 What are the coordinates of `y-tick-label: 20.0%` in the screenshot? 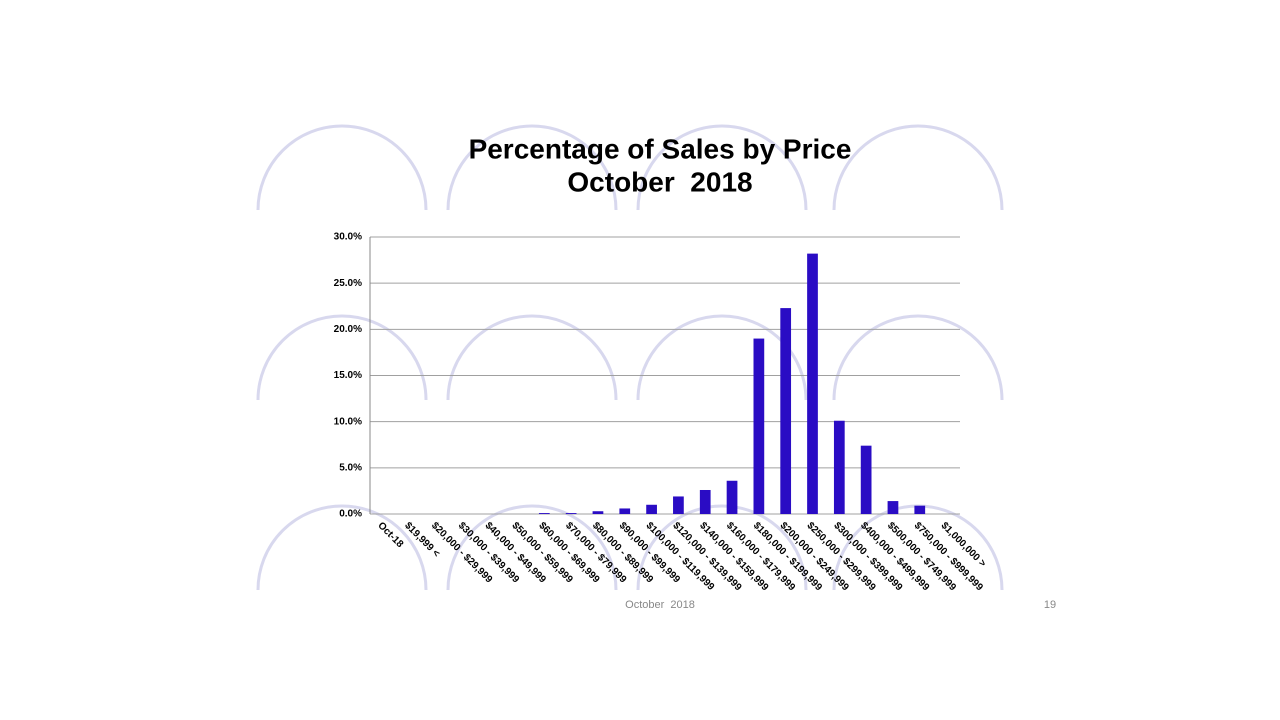 It's located at (348, 329).